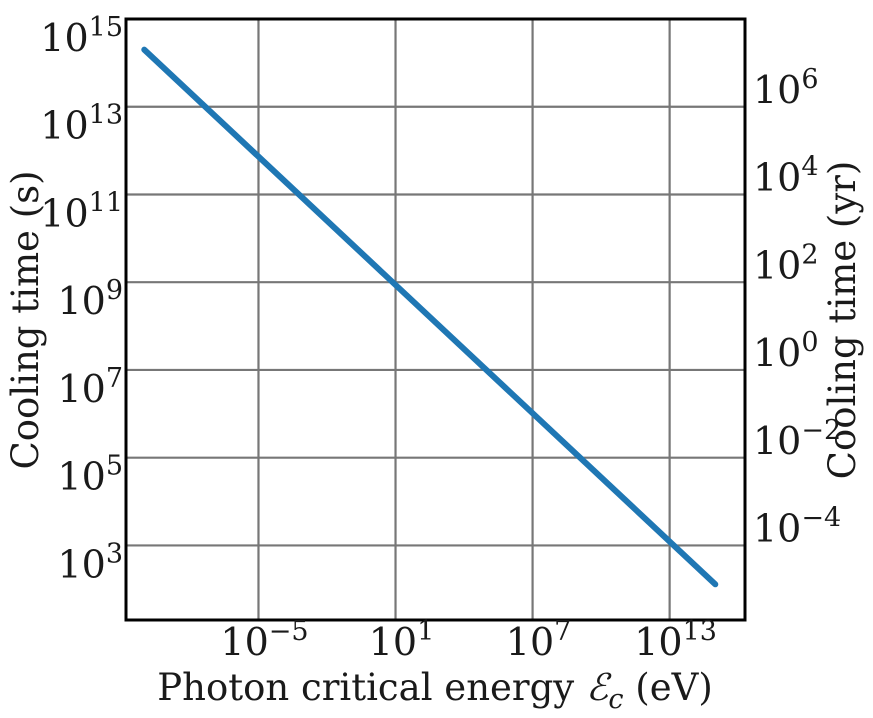  Describe the element at coordinates (842, 320) in the screenshot. I see `y-right-axis-label: Cooling time (yr)` at that location.